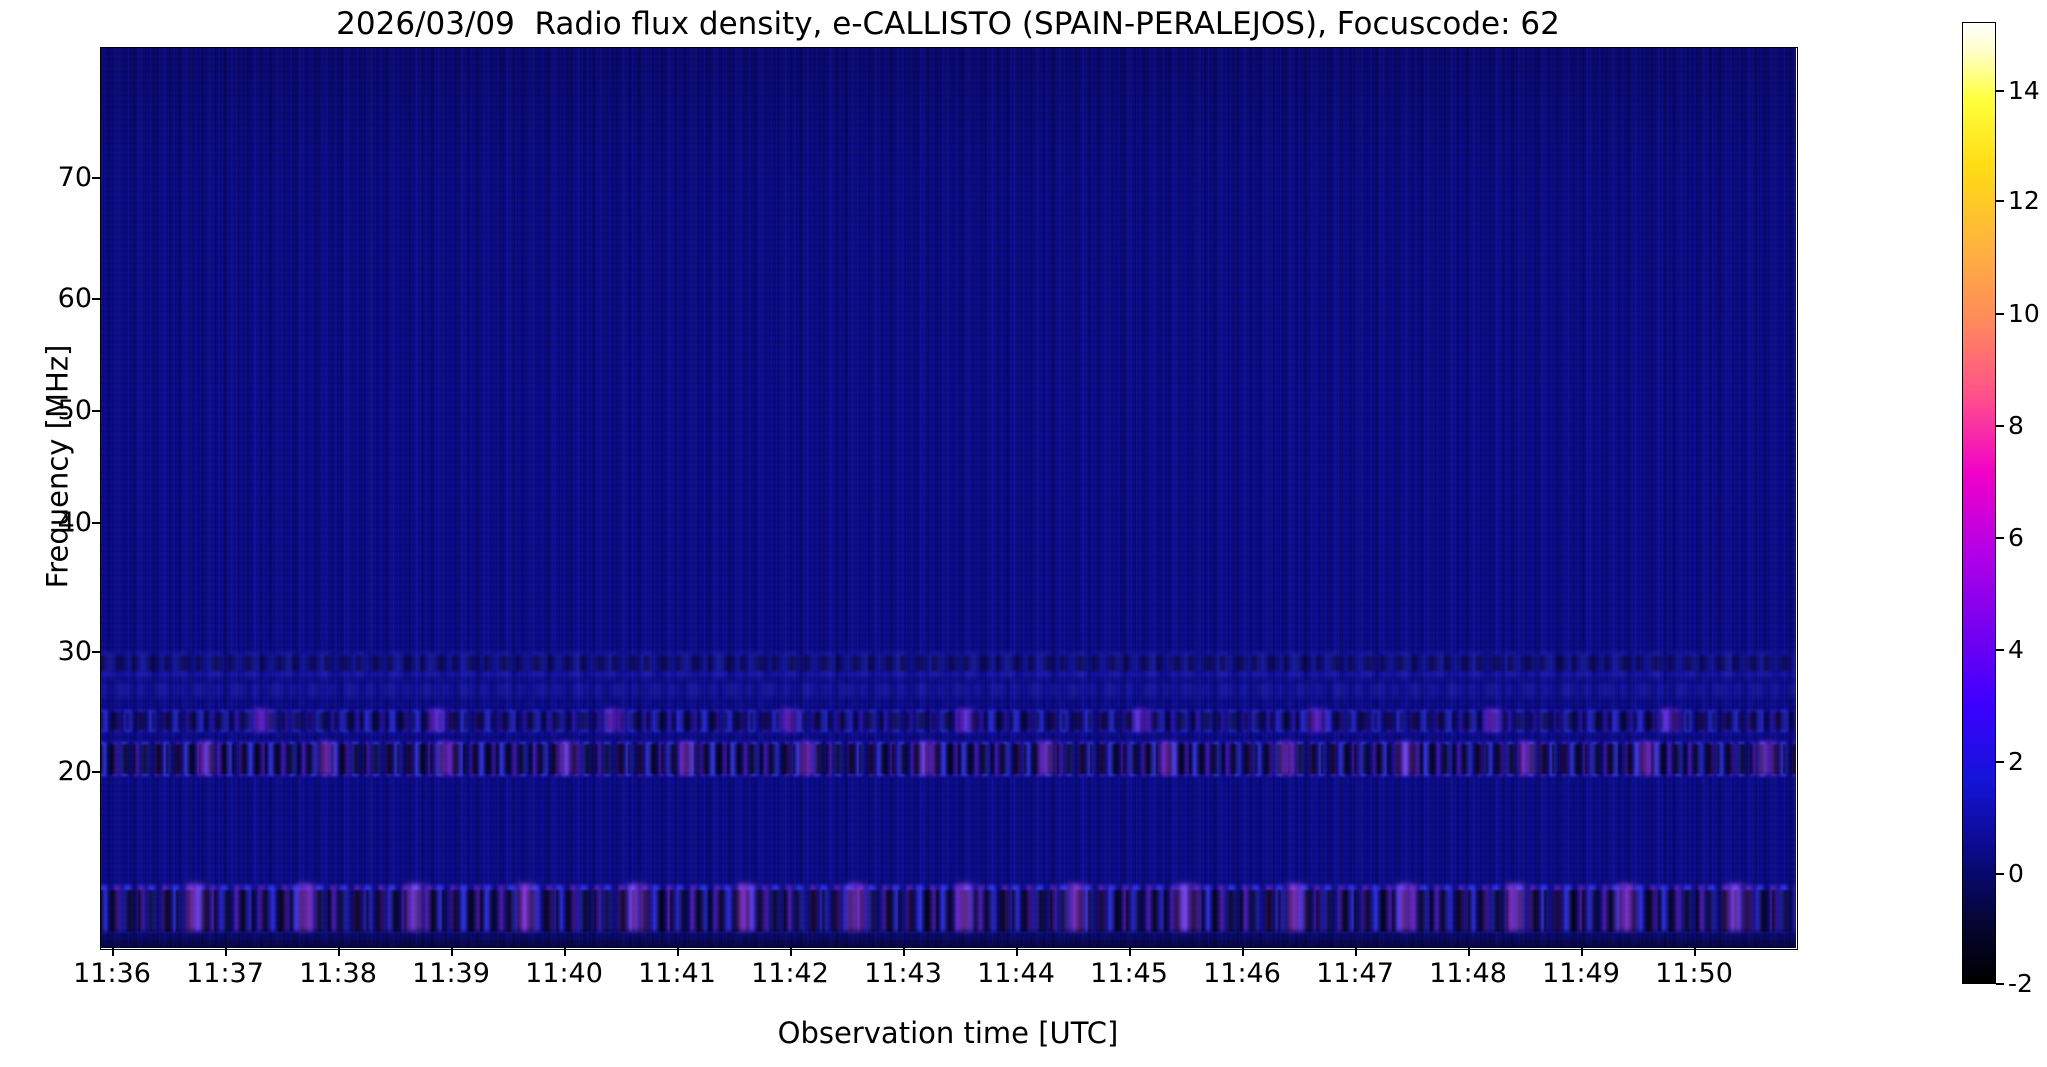 Image resolution: width=2047 pixels, height=1067 pixels. I want to click on colorbar-tick-label: 0, so click(2016, 873).